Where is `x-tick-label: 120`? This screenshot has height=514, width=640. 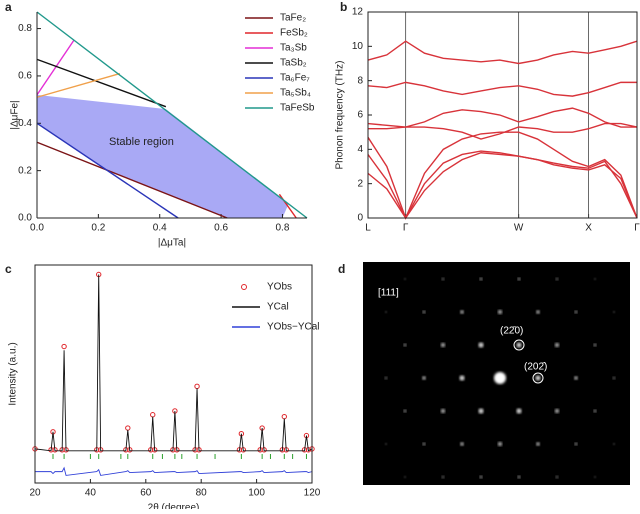
x-tick-label: 120 is located at coordinates (312, 493).